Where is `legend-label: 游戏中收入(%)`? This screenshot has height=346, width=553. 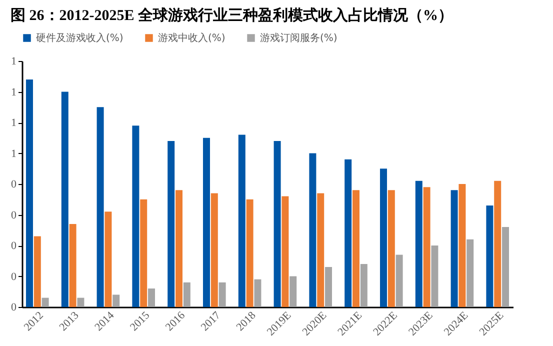 legend-label: 游戏中收入(%) is located at coordinates (192, 38).